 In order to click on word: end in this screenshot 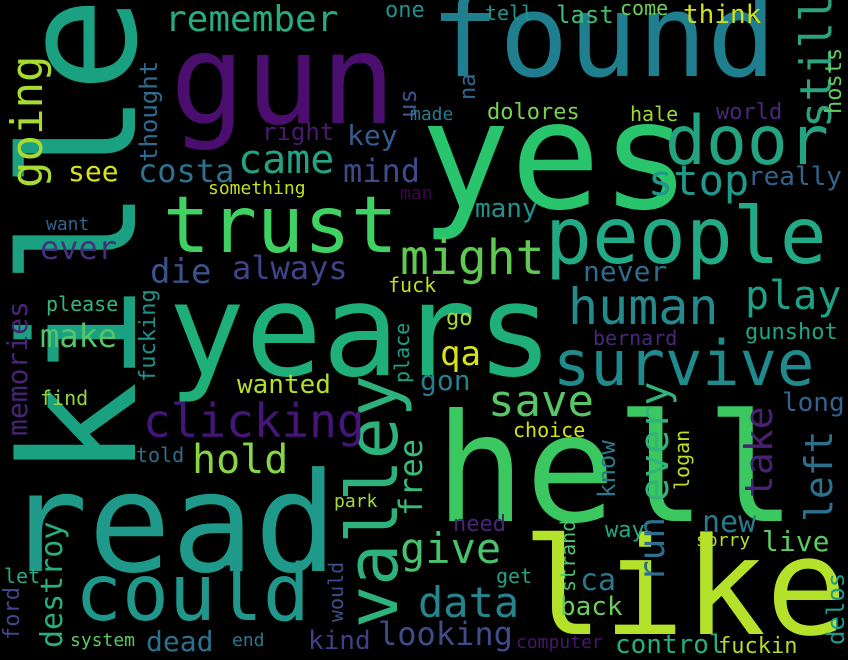, I will do `click(248, 640)`.